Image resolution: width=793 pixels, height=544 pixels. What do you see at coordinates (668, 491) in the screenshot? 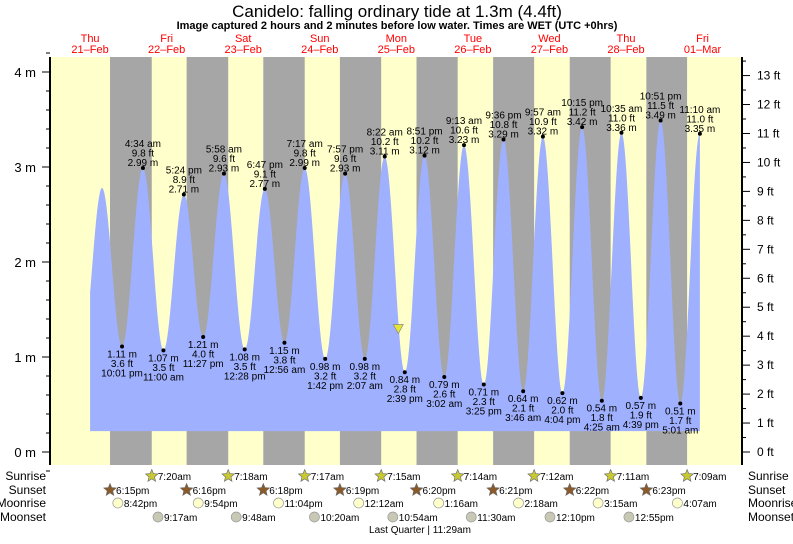
I see `sunset-time: 6:23pm` at bounding box center [668, 491].